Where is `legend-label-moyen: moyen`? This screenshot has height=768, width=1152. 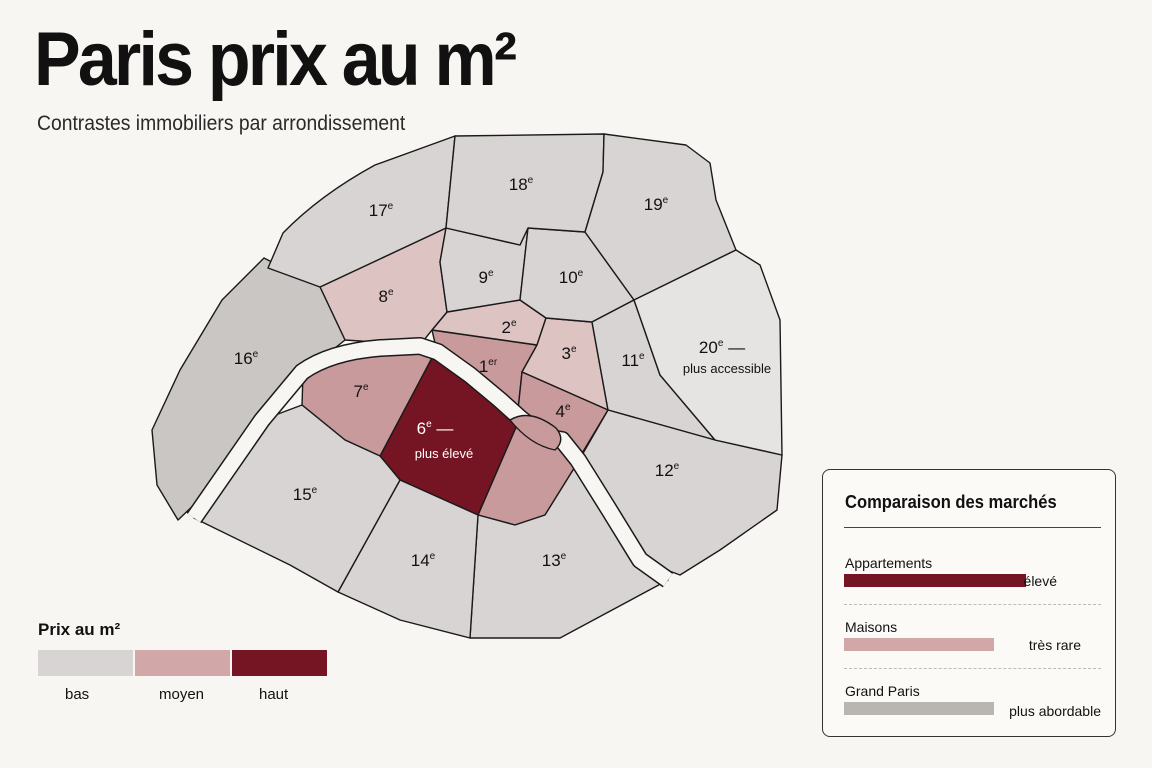 legend-label-moyen: moyen is located at coordinates (182, 694).